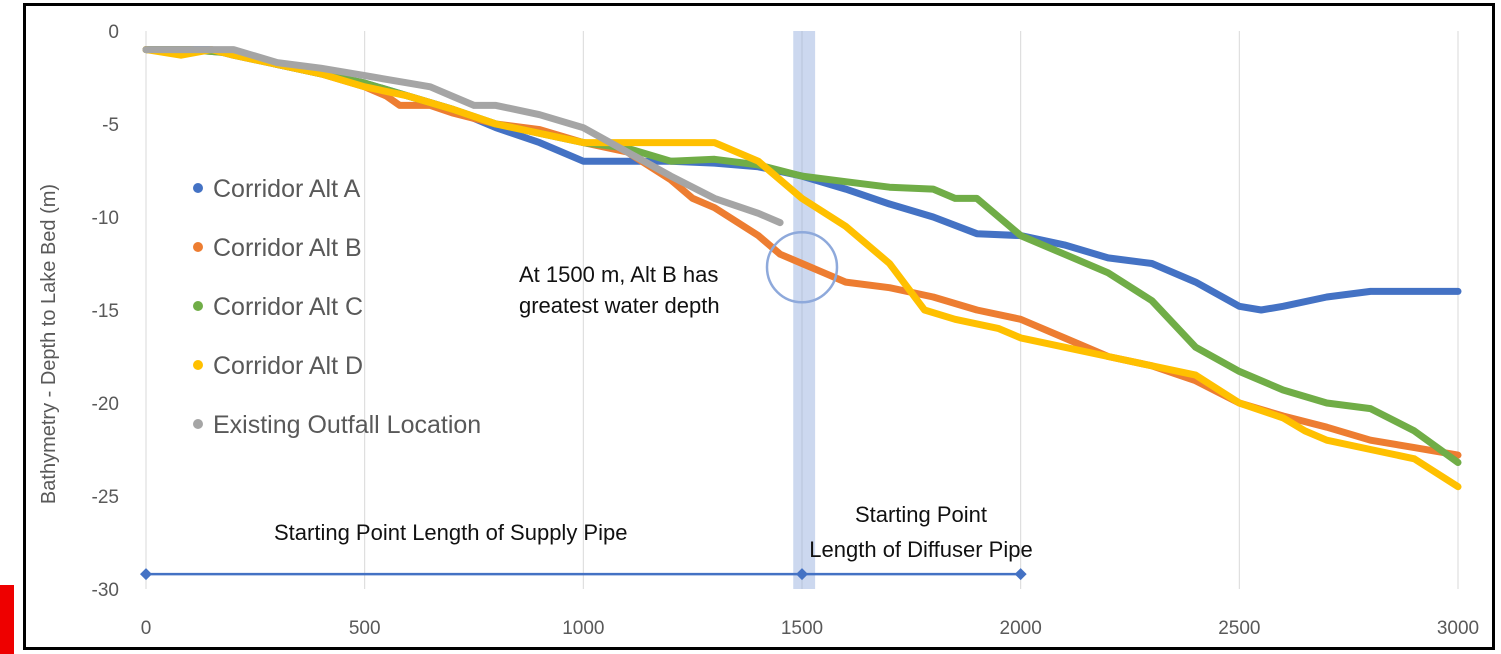 This screenshot has height=654, width=1501. What do you see at coordinates (618, 274) in the screenshot?
I see `annotation-line-1: At 1500 m, Alt B has` at bounding box center [618, 274].